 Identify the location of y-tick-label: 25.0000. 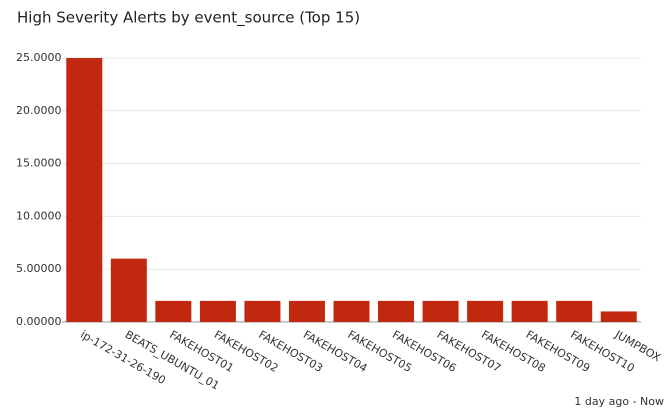
(39, 57).